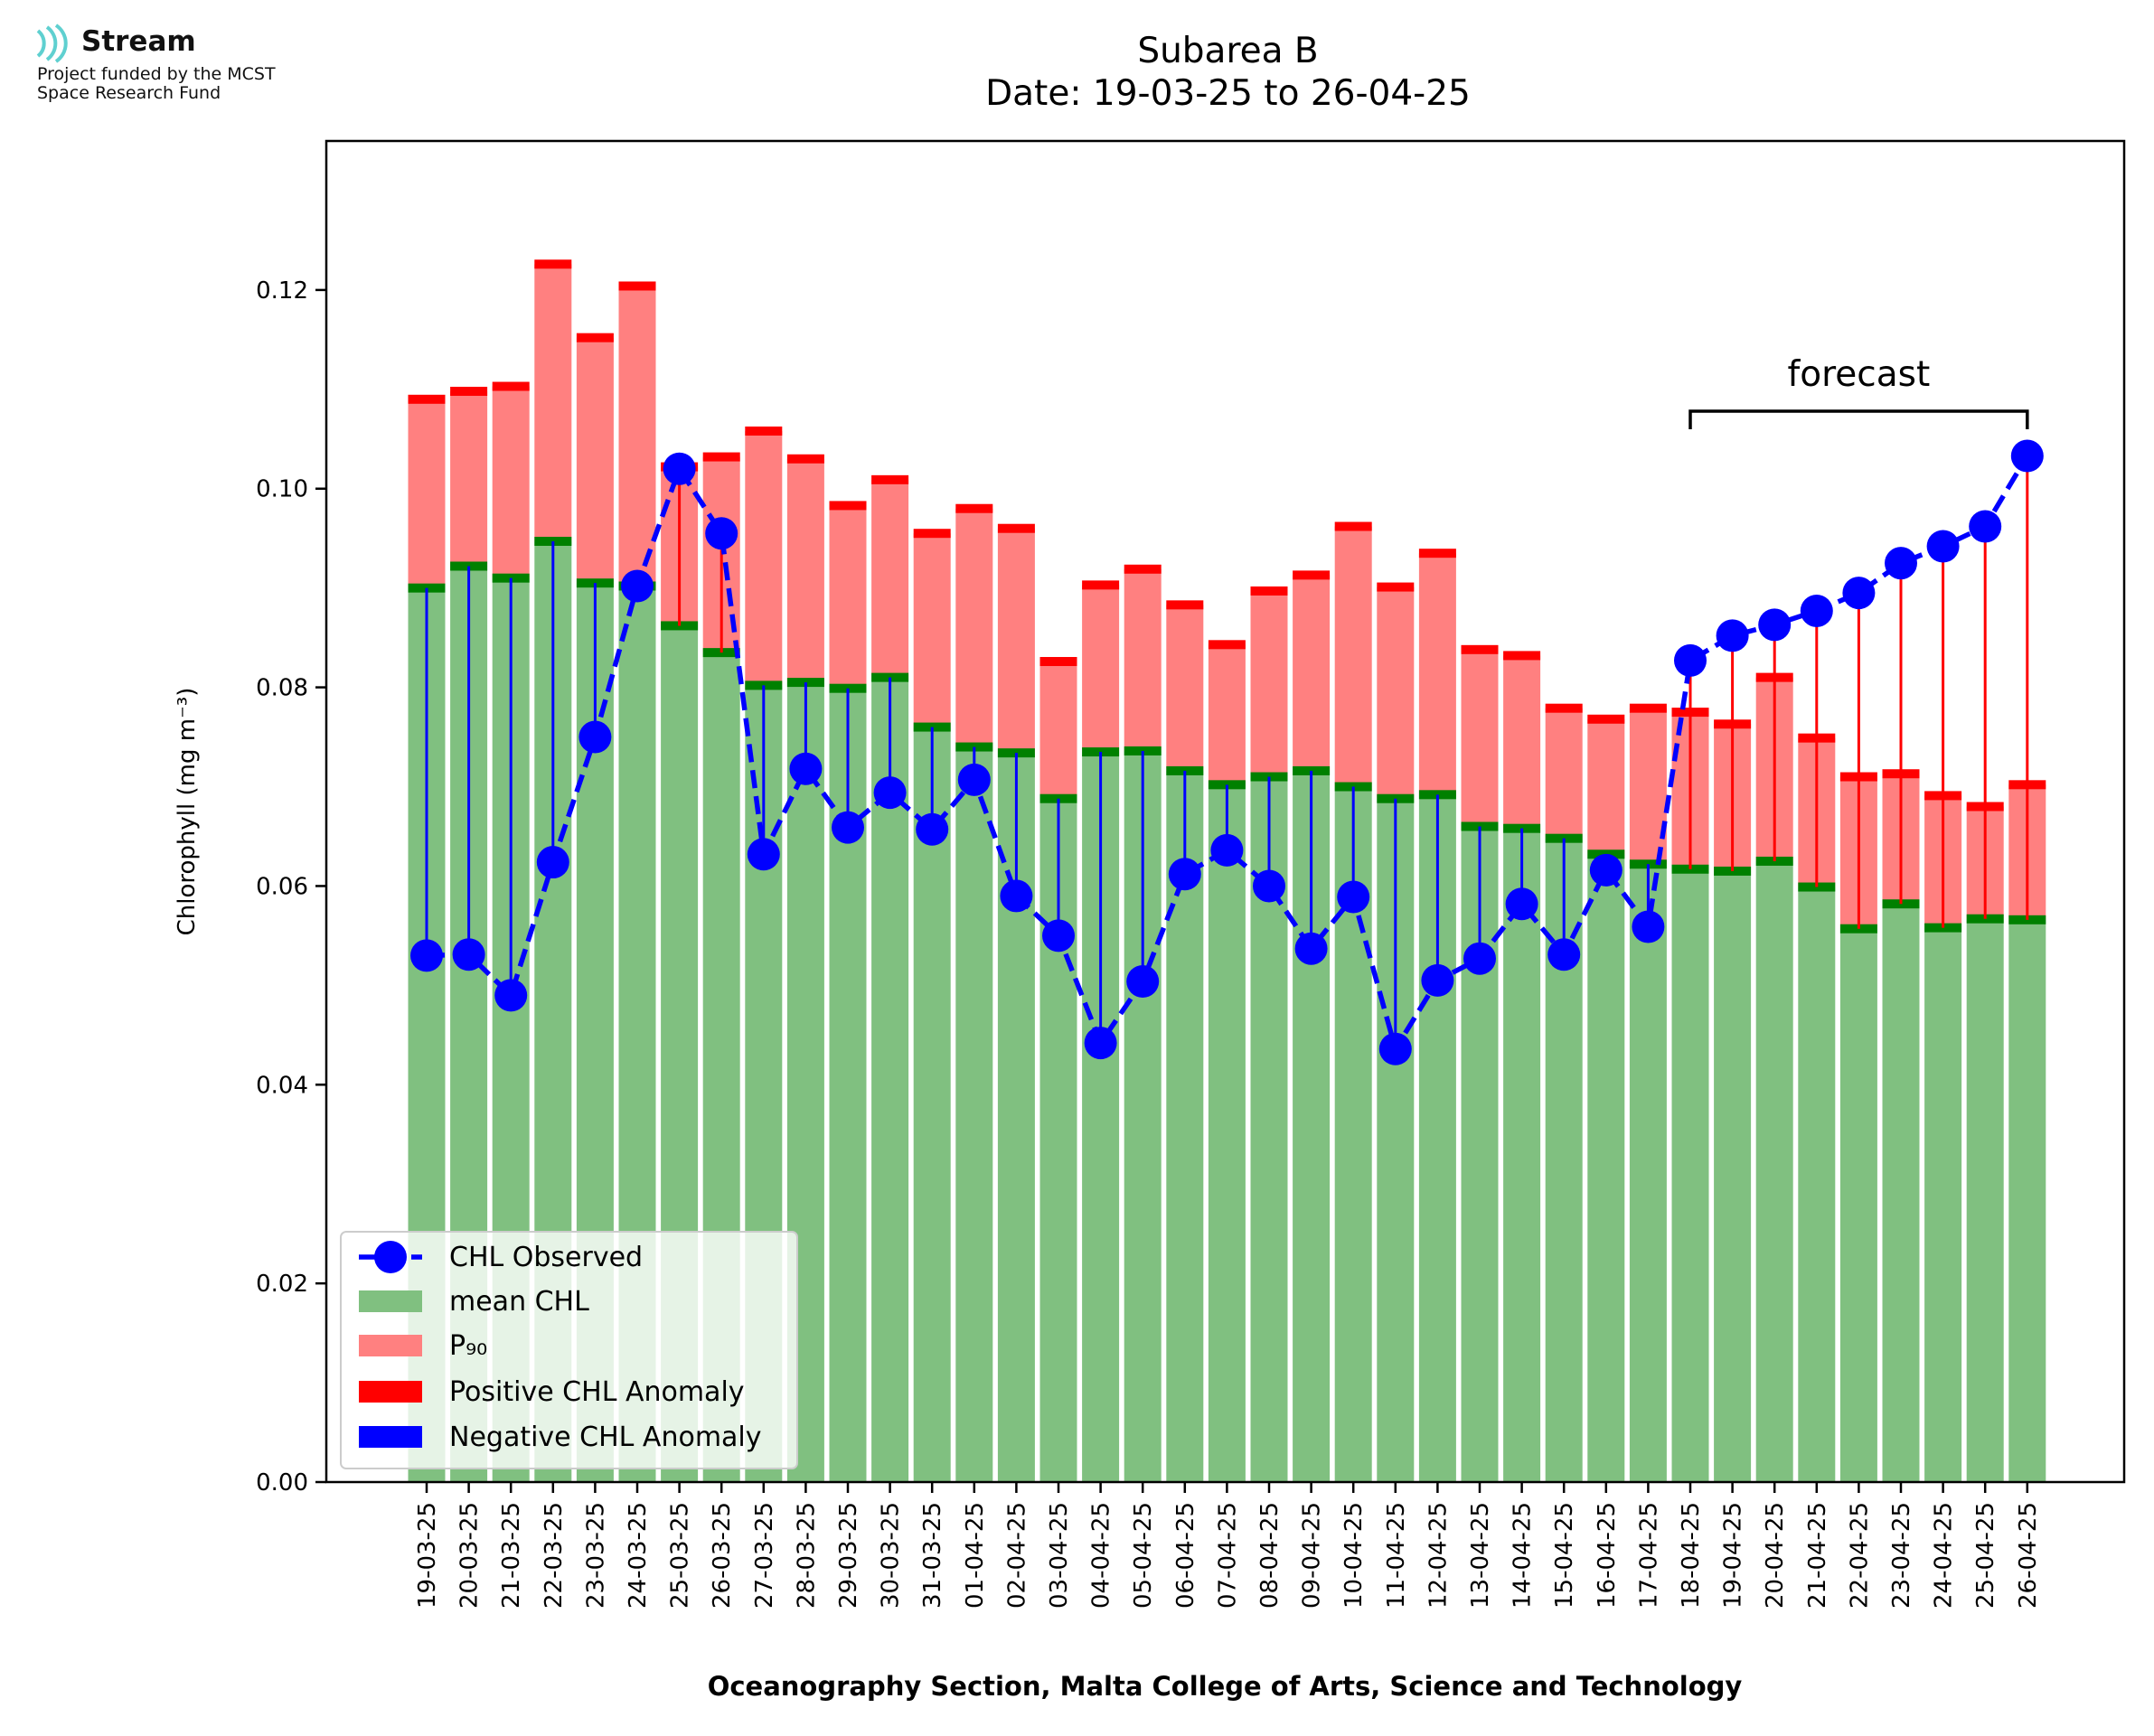 The width and height of the screenshot is (2154, 1736). What do you see at coordinates (1059, 1556) in the screenshot?
I see `x-tick-label-03-04-25: 03-04-25` at bounding box center [1059, 1556].